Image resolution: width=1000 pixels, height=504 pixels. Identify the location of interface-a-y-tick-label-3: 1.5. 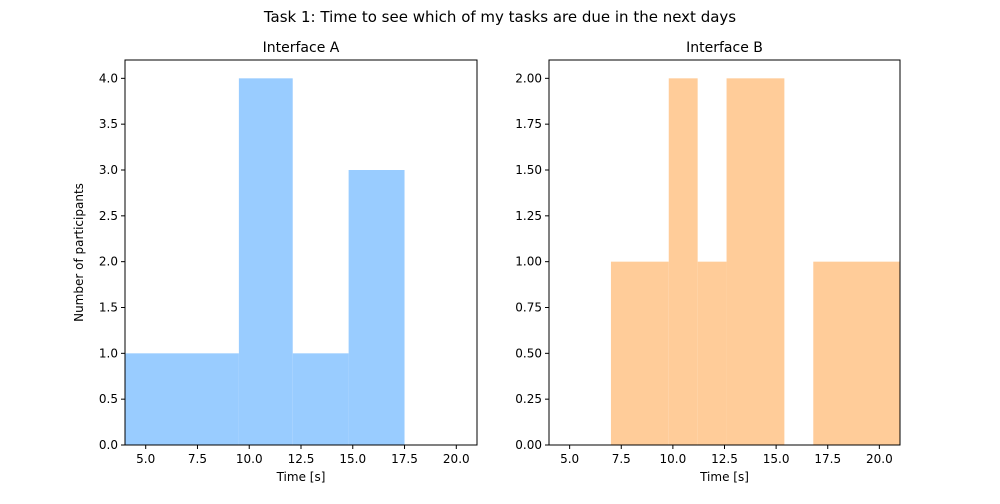
(108, 308).